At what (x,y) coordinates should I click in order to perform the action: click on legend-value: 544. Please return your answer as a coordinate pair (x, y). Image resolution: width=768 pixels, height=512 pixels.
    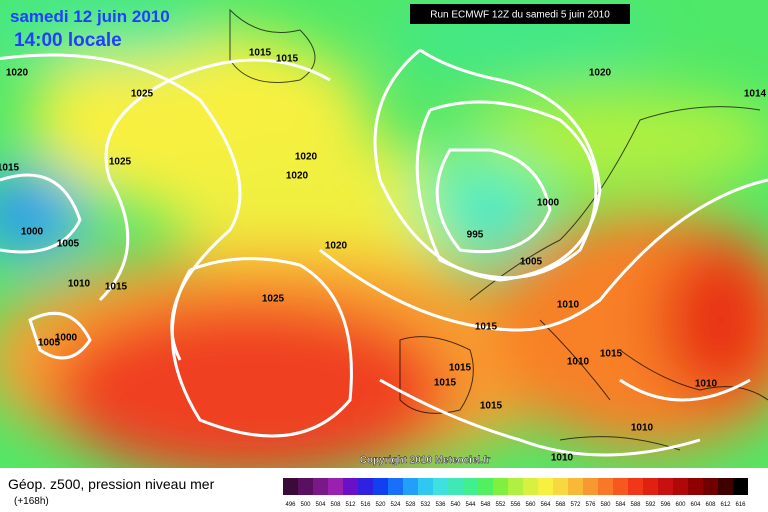
    Looking at the image, I should click on (470, 505).